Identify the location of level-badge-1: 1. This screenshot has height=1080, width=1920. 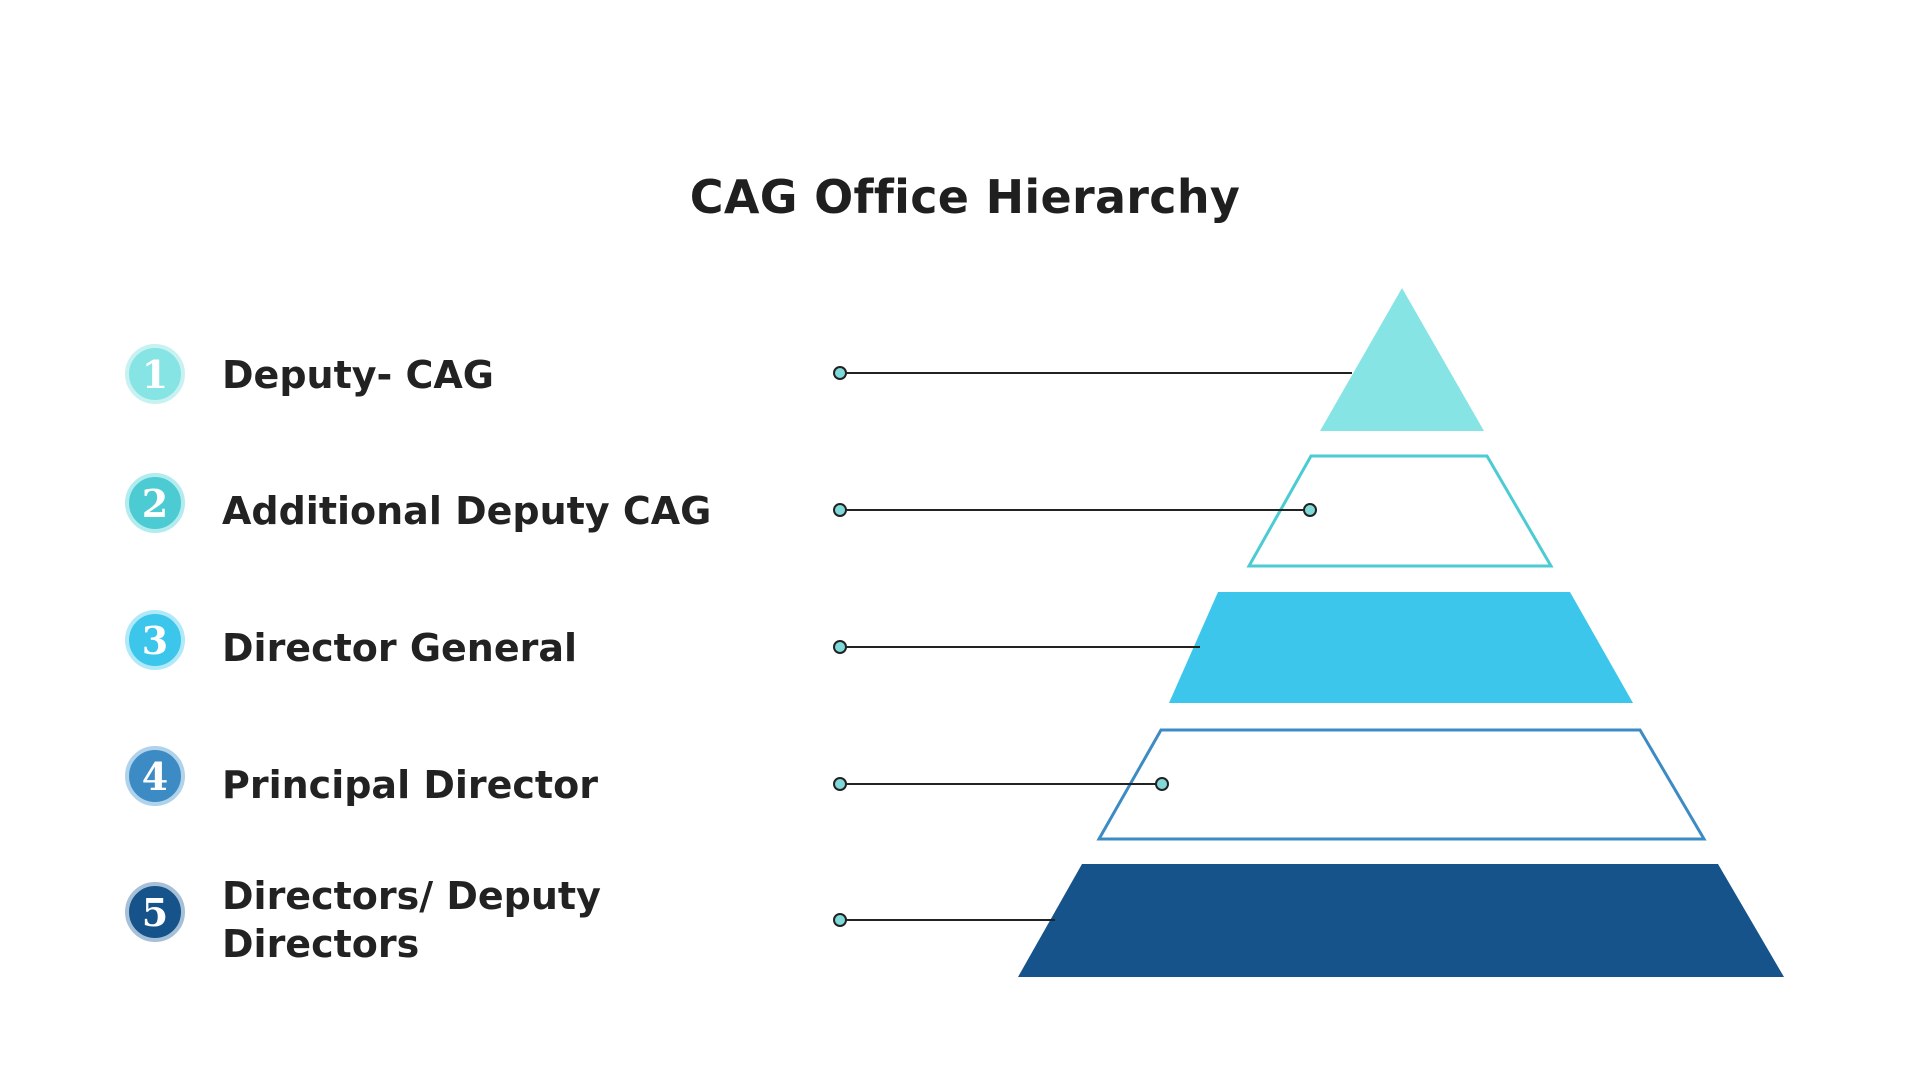
(155, 374).